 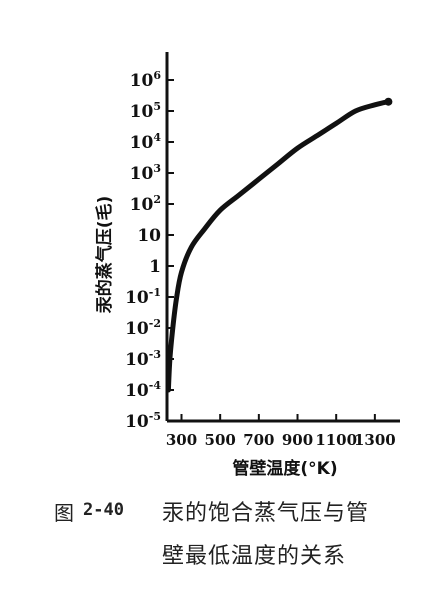 I want to click on y-tick-label: 1, so click(x=155, y=267).